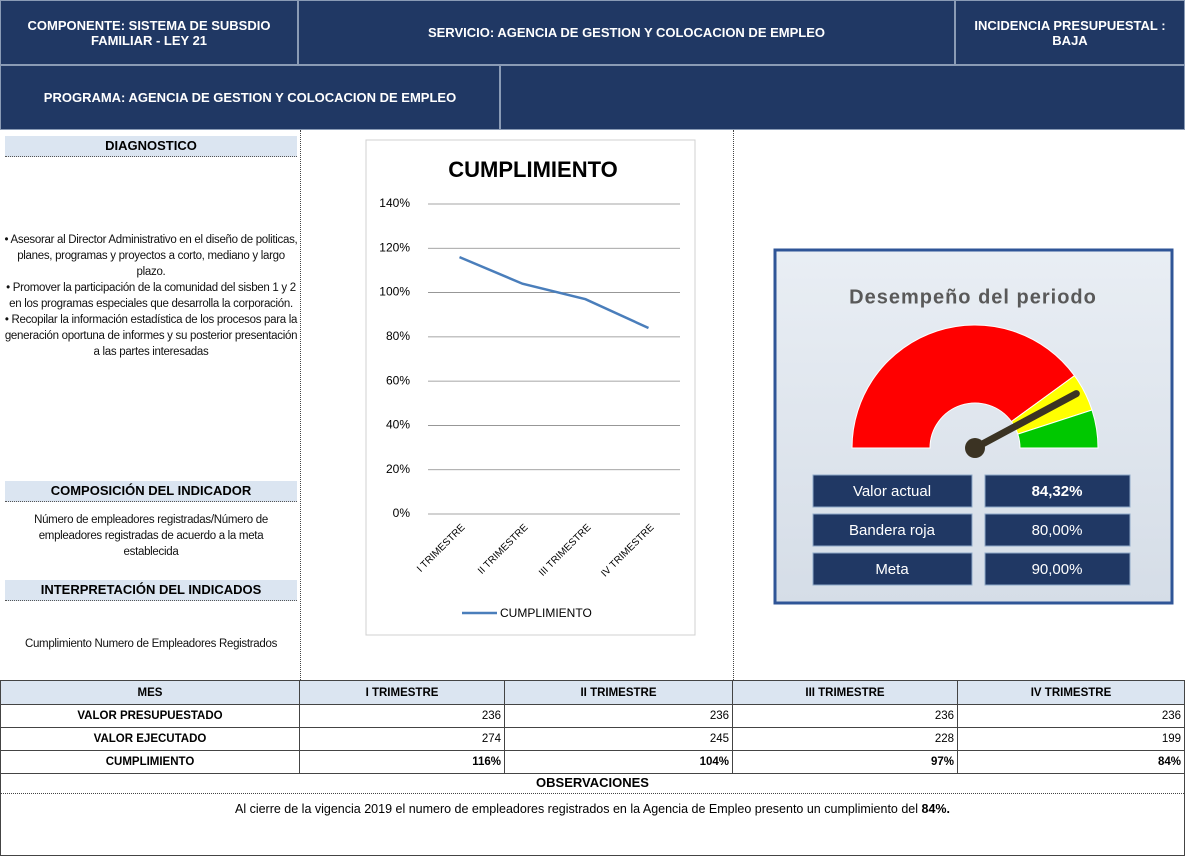 This screenshot has width=1185, height=856. I want to click on observations-title: OBSERVACIONES, so click(592, 783).